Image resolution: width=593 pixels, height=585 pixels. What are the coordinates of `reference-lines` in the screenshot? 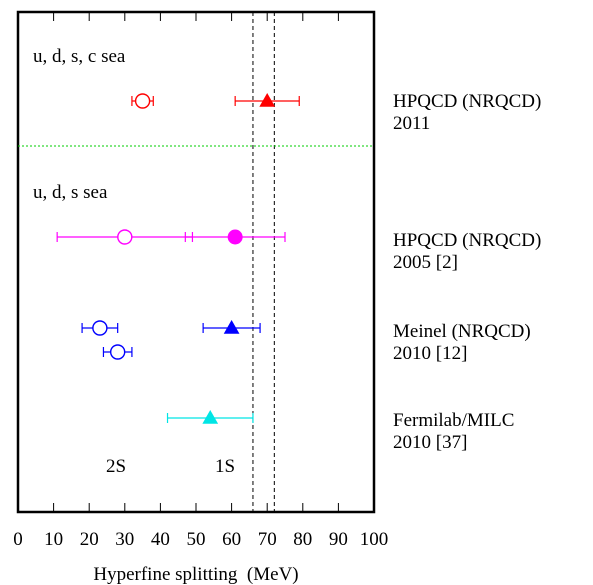 It's located at (263, 262).